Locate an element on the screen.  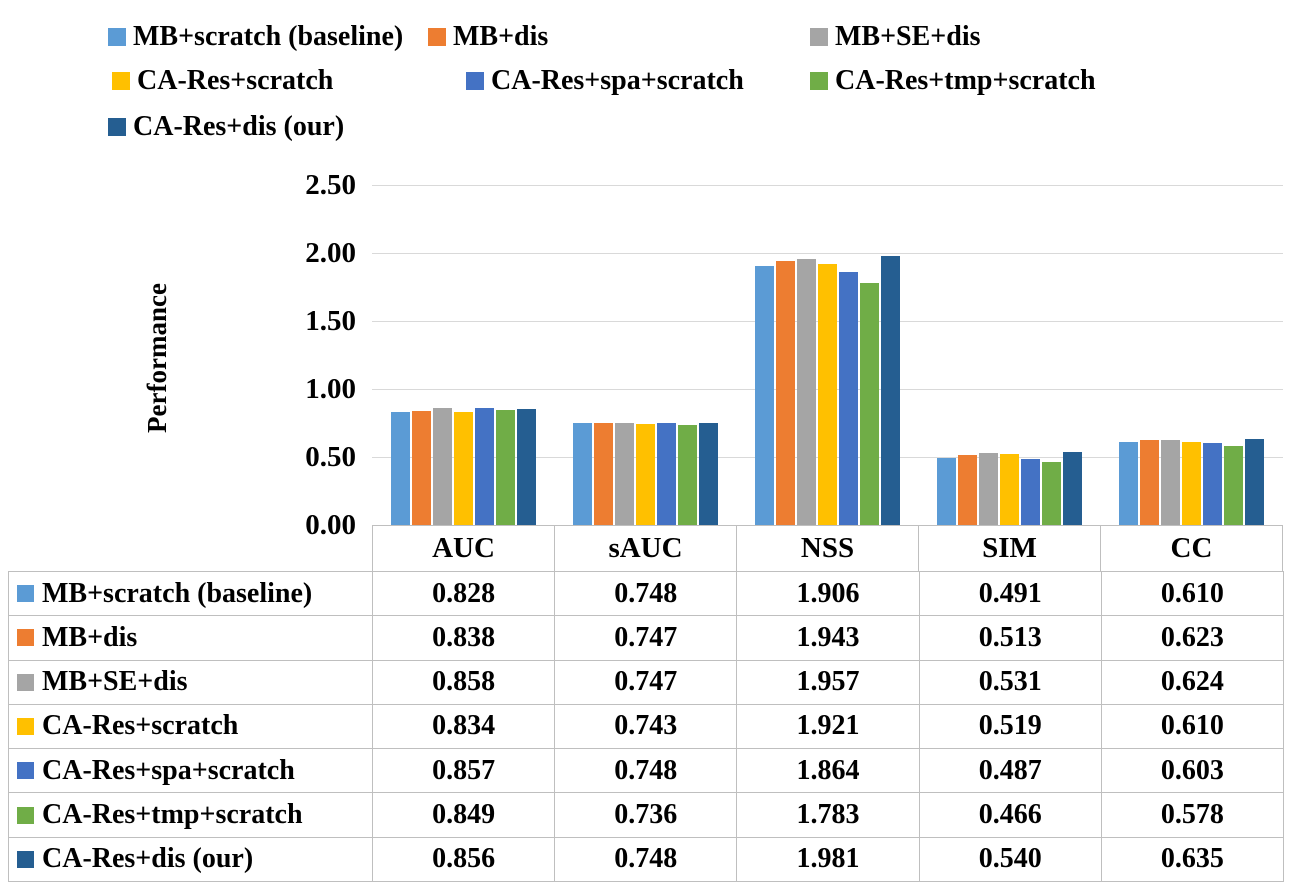
row-label-cell: MB+SE+dis is located at coordinates (191, 682).